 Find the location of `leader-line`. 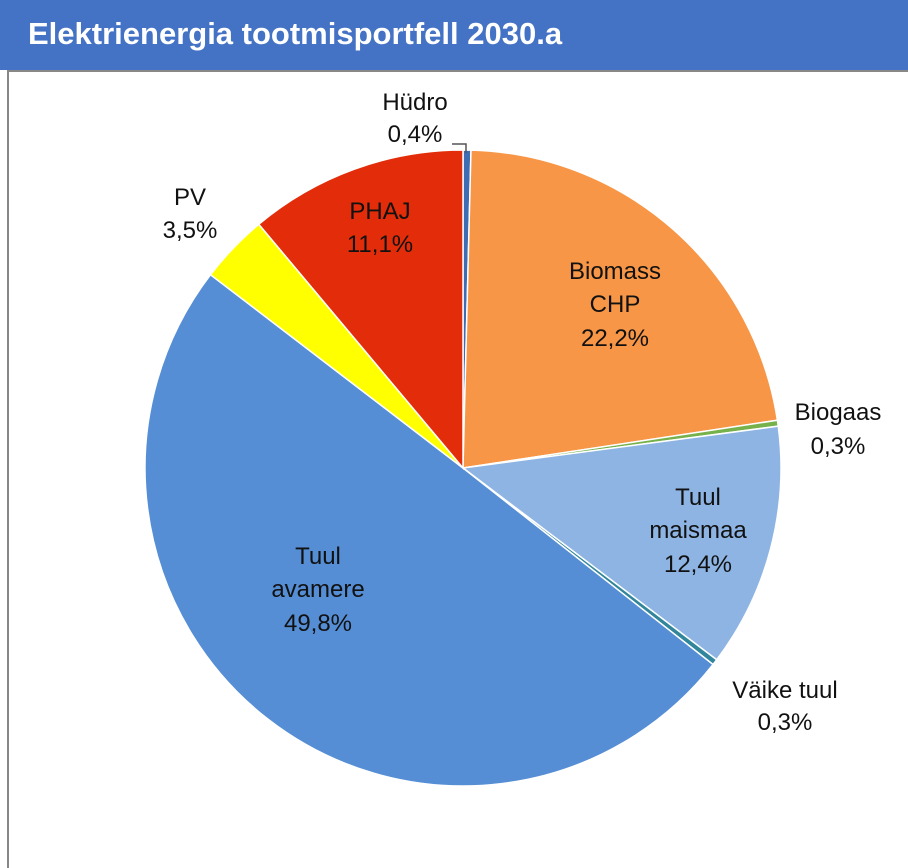

leader-line is located at coordinates (459, 148).